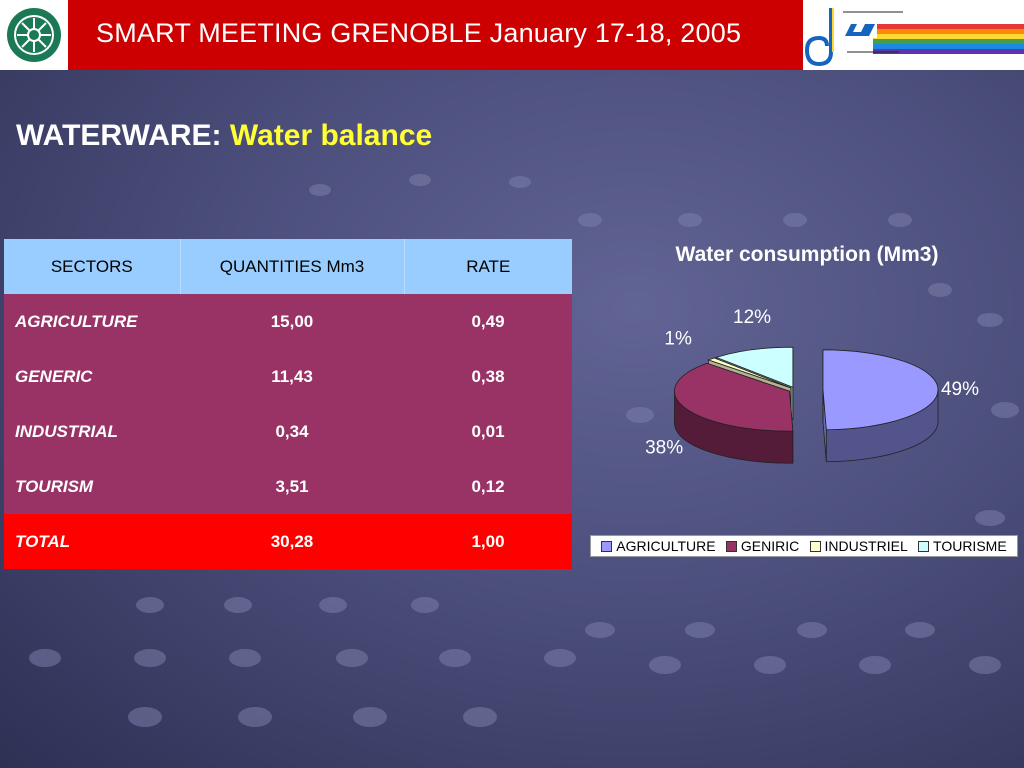  What do you see at coordinates (92, 376) in the screenshot?
I see `sector-cell: GENERIC` at bounding box center [92, 376].